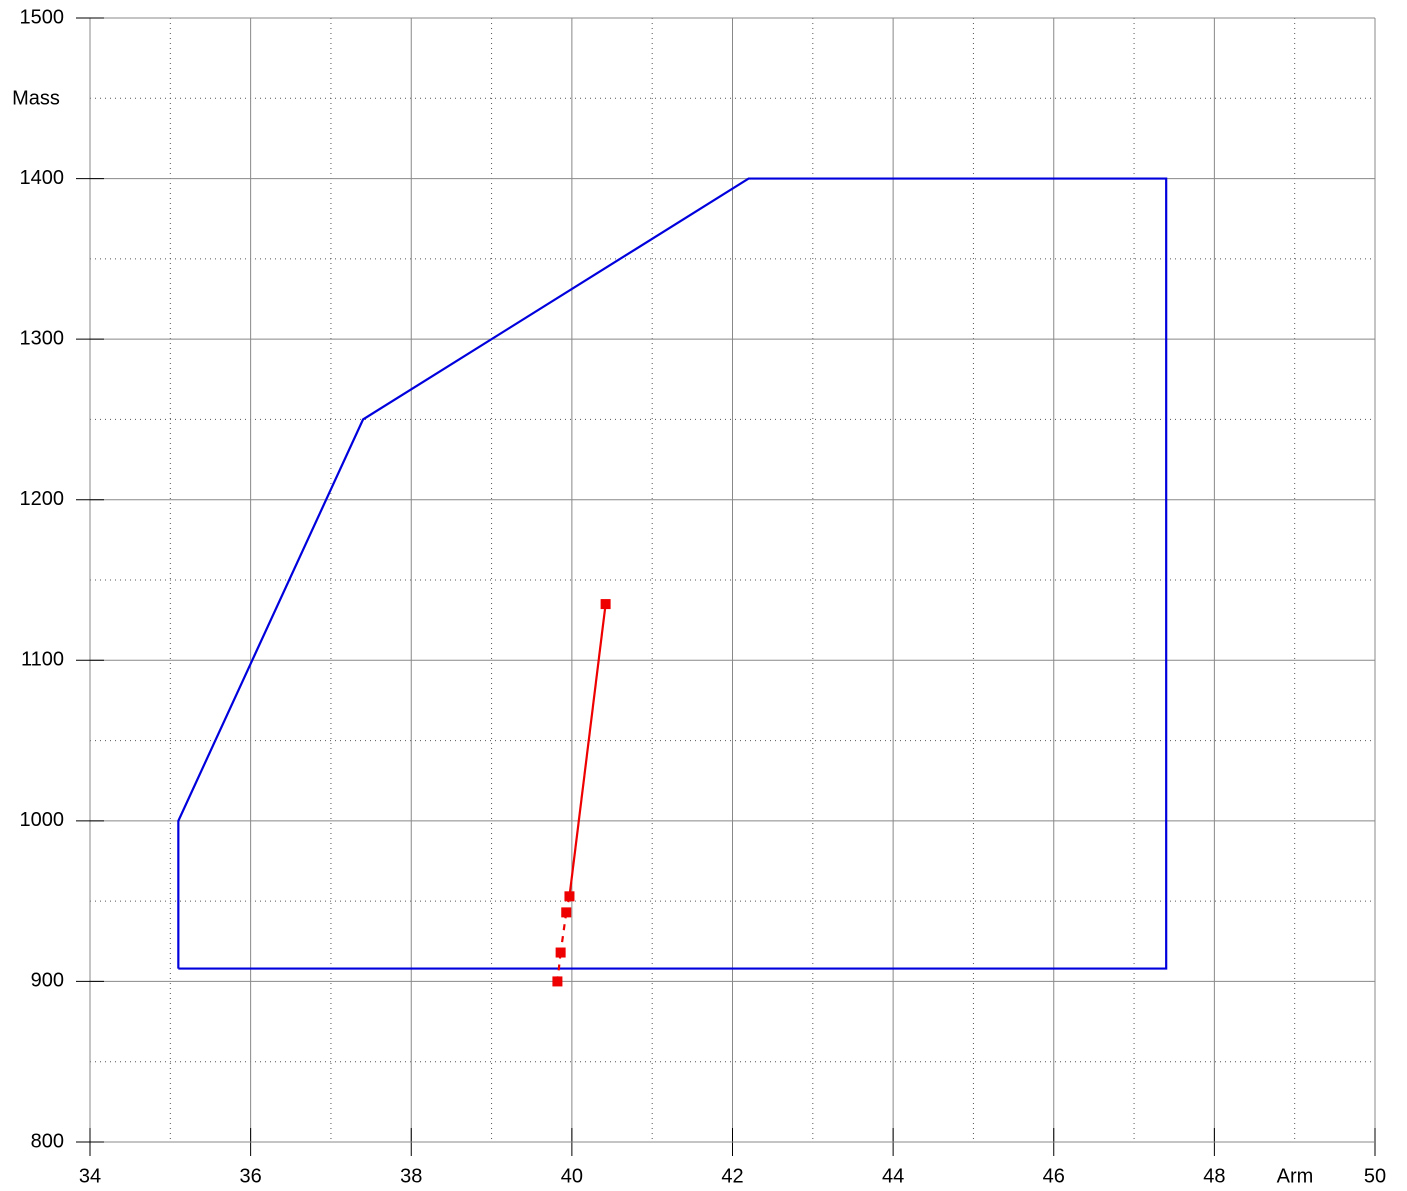 This screenshot has height=1191, width=1407. Describe the element at coordinates (36, 98) in the screenshot. I see `y-axis-label: Mass` at that location.